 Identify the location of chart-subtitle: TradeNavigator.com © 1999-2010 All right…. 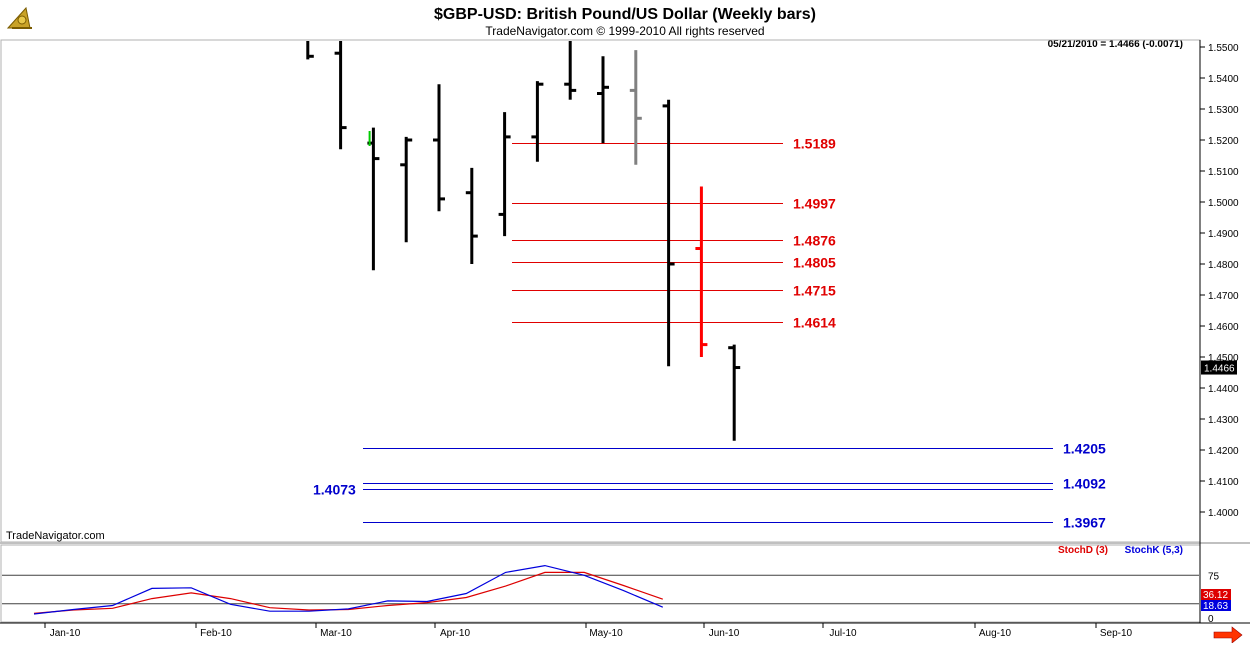
(624, 31).